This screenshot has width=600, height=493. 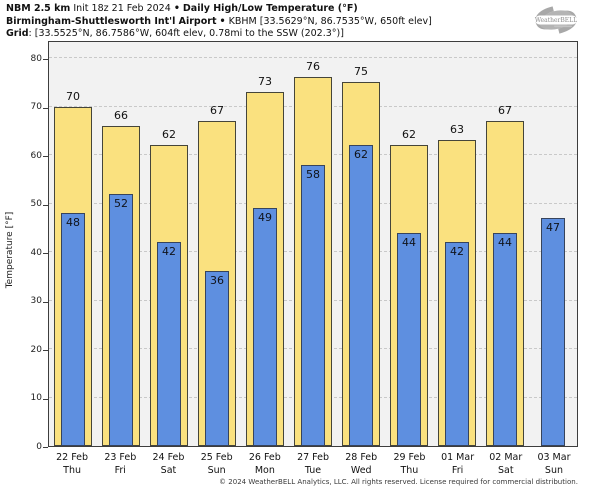 What do you see at coordinates (330, 21) in the screenshot?
I see `station-details: KBHM [33.5629°N, 86.7535°W, 650ft elev]` at bounding box center [330, 21].